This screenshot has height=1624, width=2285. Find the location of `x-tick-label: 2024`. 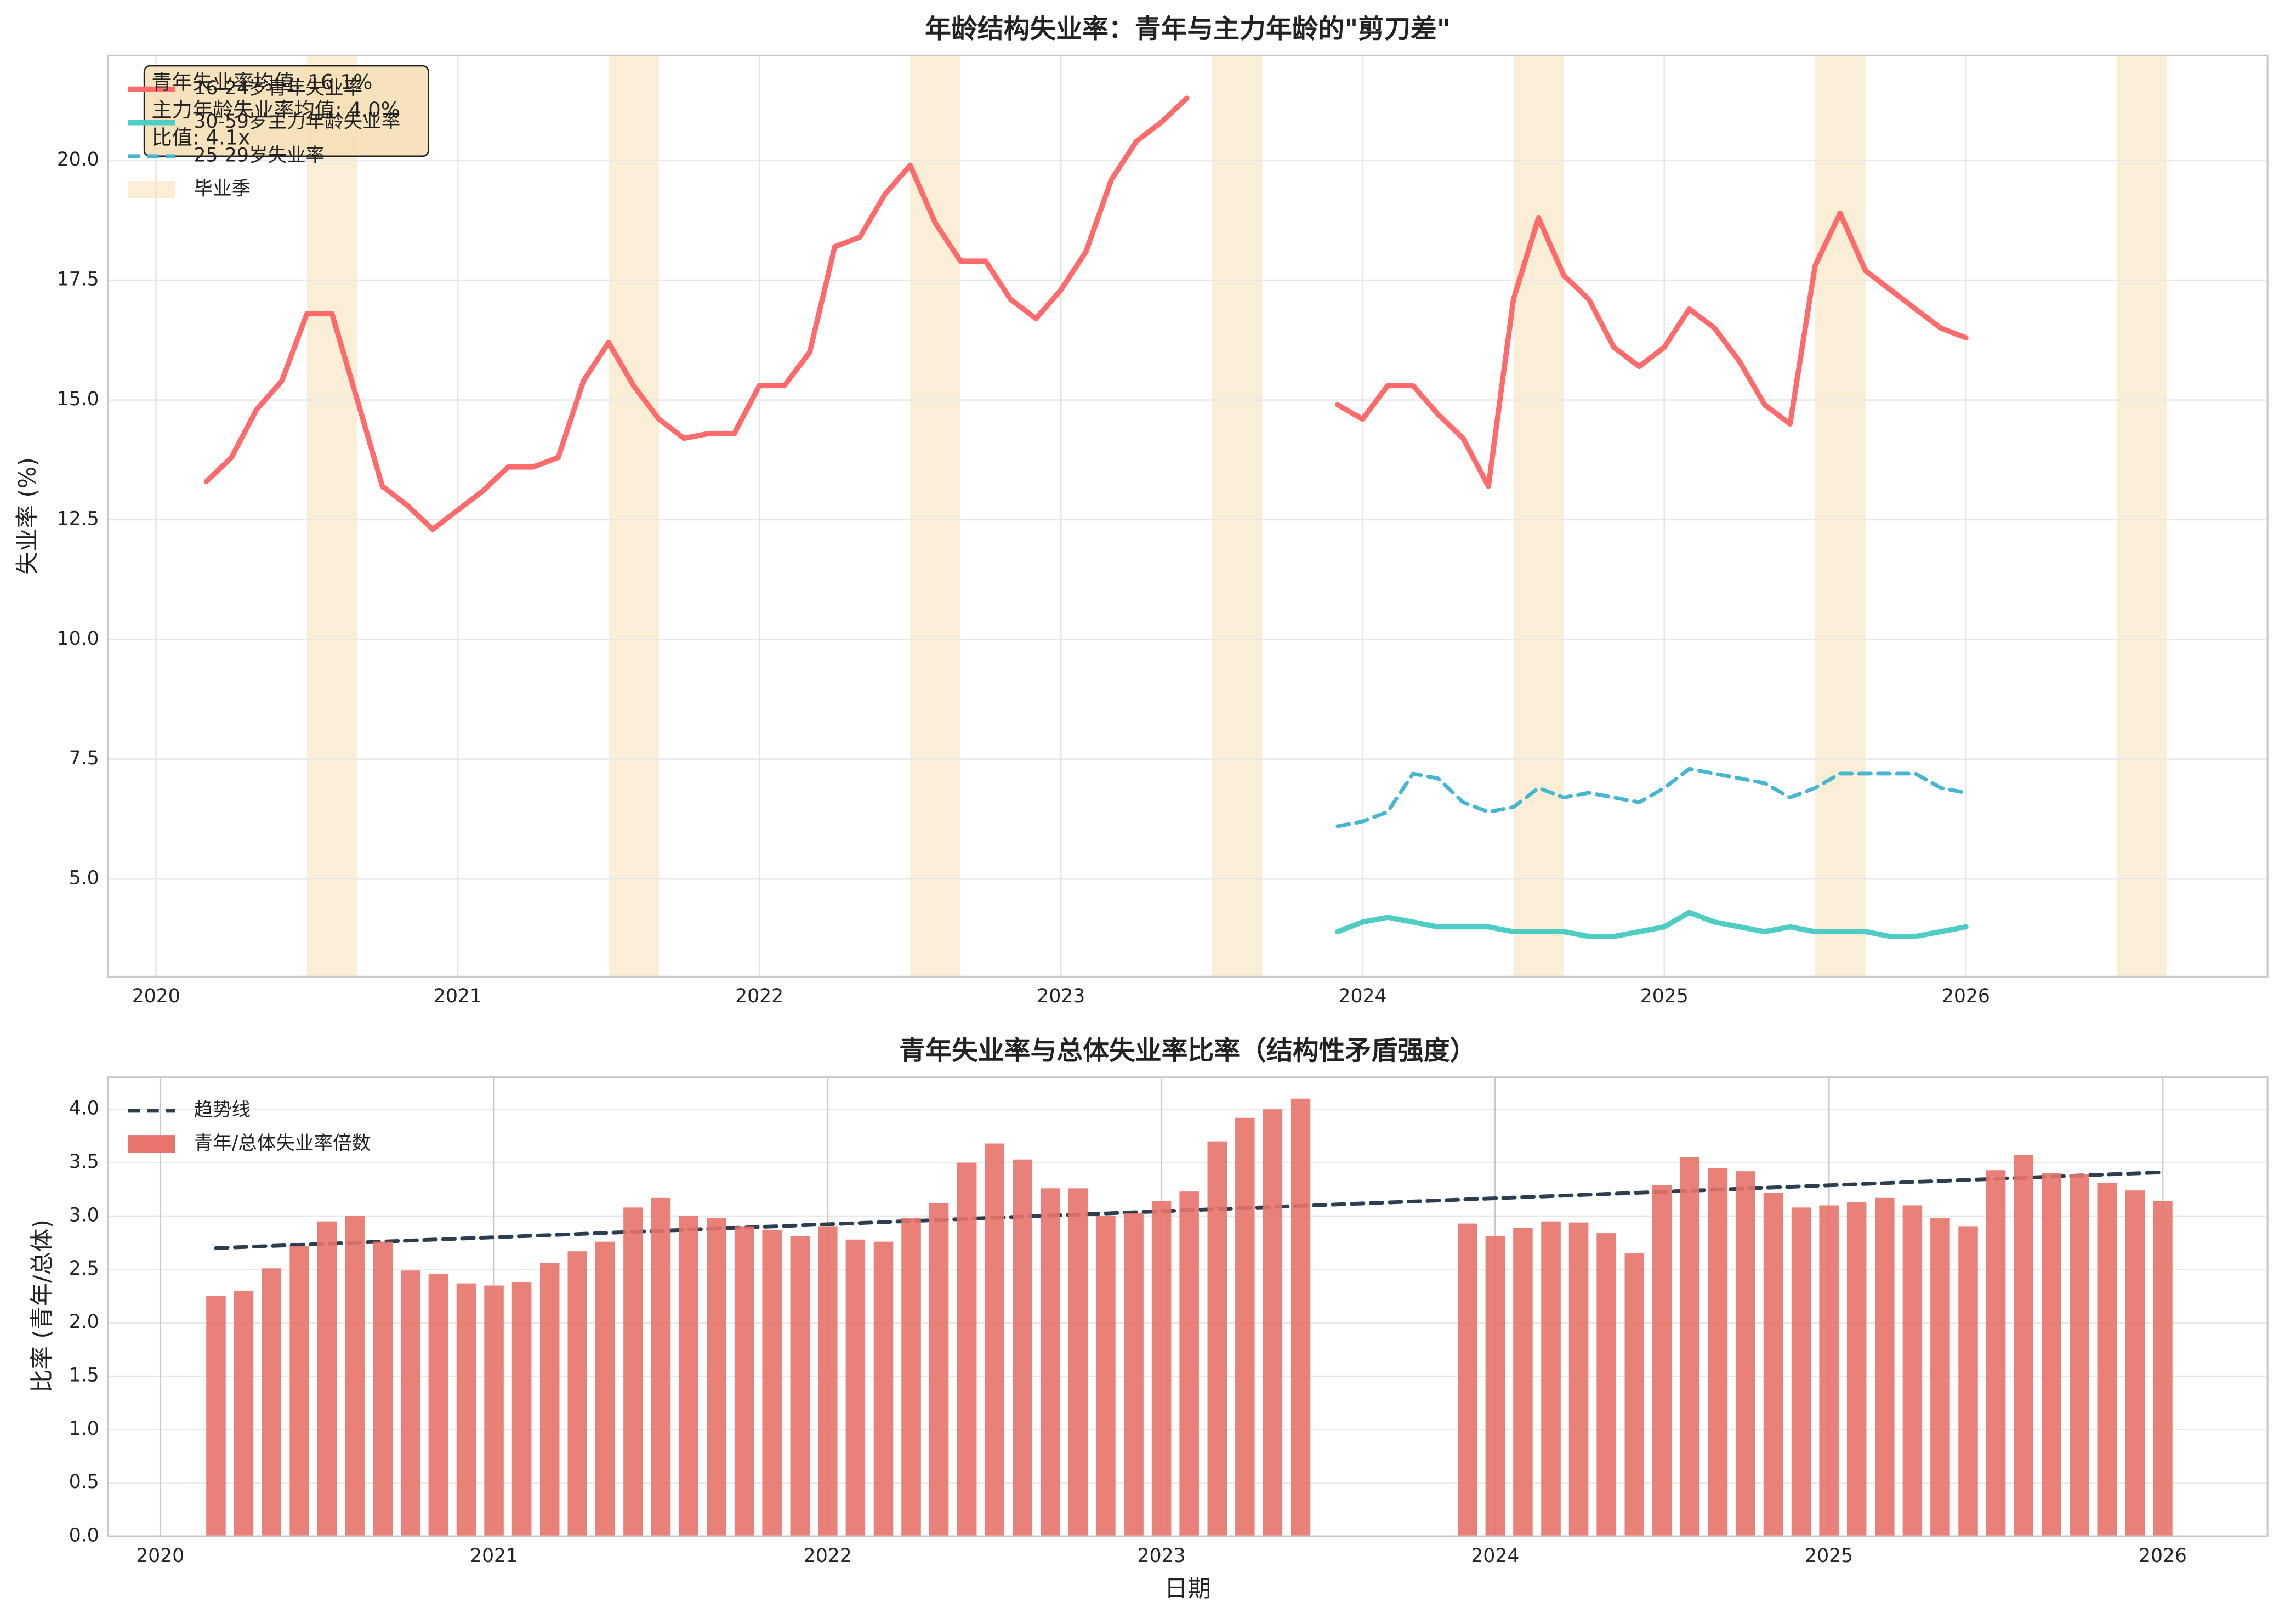

x-tick-label: 2024 is located at coordinates (1495, 1556).